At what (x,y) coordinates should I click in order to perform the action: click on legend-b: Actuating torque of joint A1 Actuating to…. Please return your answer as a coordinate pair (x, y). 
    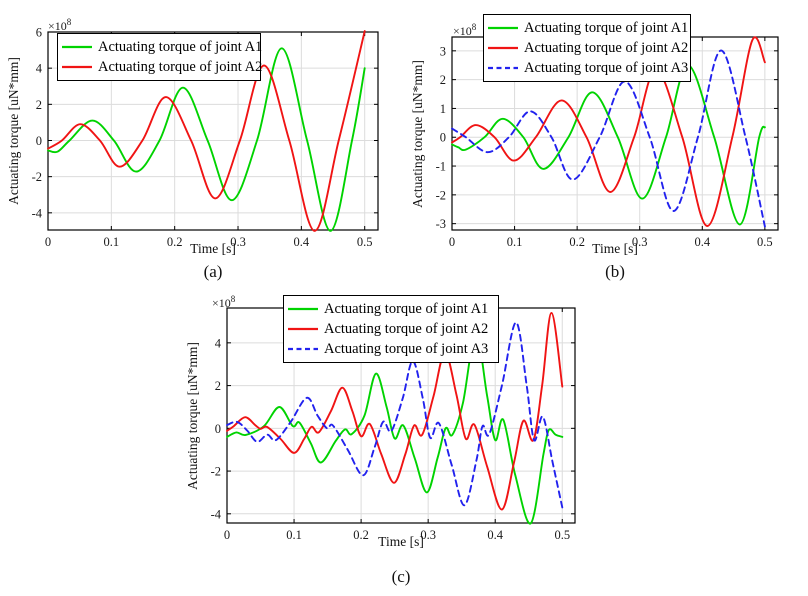
    Looking at the image, I should click on (587, 48).